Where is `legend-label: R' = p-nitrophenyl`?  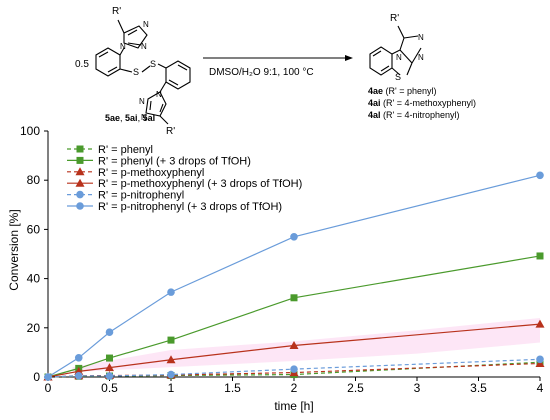 legend-label: R' = p-nitrophenyl is located at coordinates (141, 196).